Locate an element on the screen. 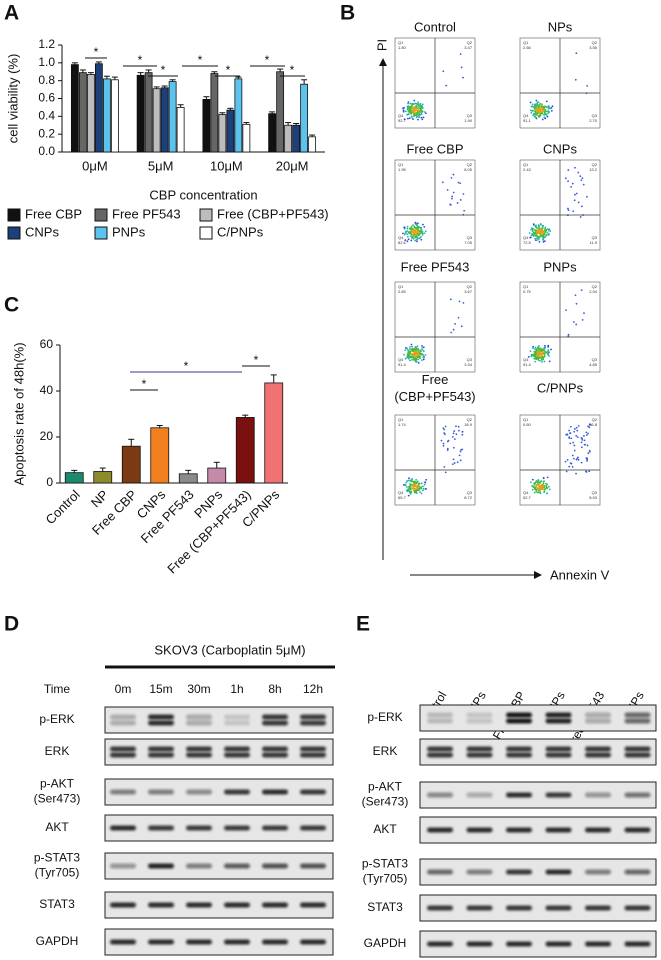 Image resolution: width=661 pixels, height=960 pixels. y-tick-label: 60 is located at coordinates (47, 344).